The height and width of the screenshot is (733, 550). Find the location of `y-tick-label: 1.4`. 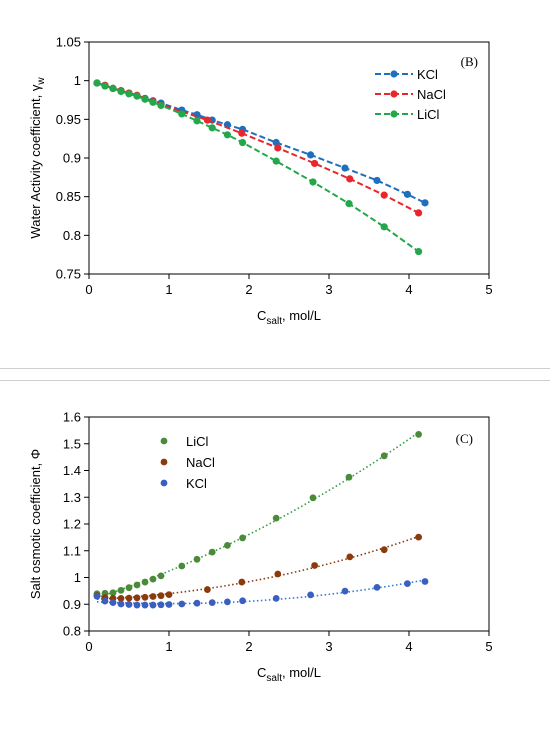

y-tick-label: 1.4 is located at coordinates (72, 470).